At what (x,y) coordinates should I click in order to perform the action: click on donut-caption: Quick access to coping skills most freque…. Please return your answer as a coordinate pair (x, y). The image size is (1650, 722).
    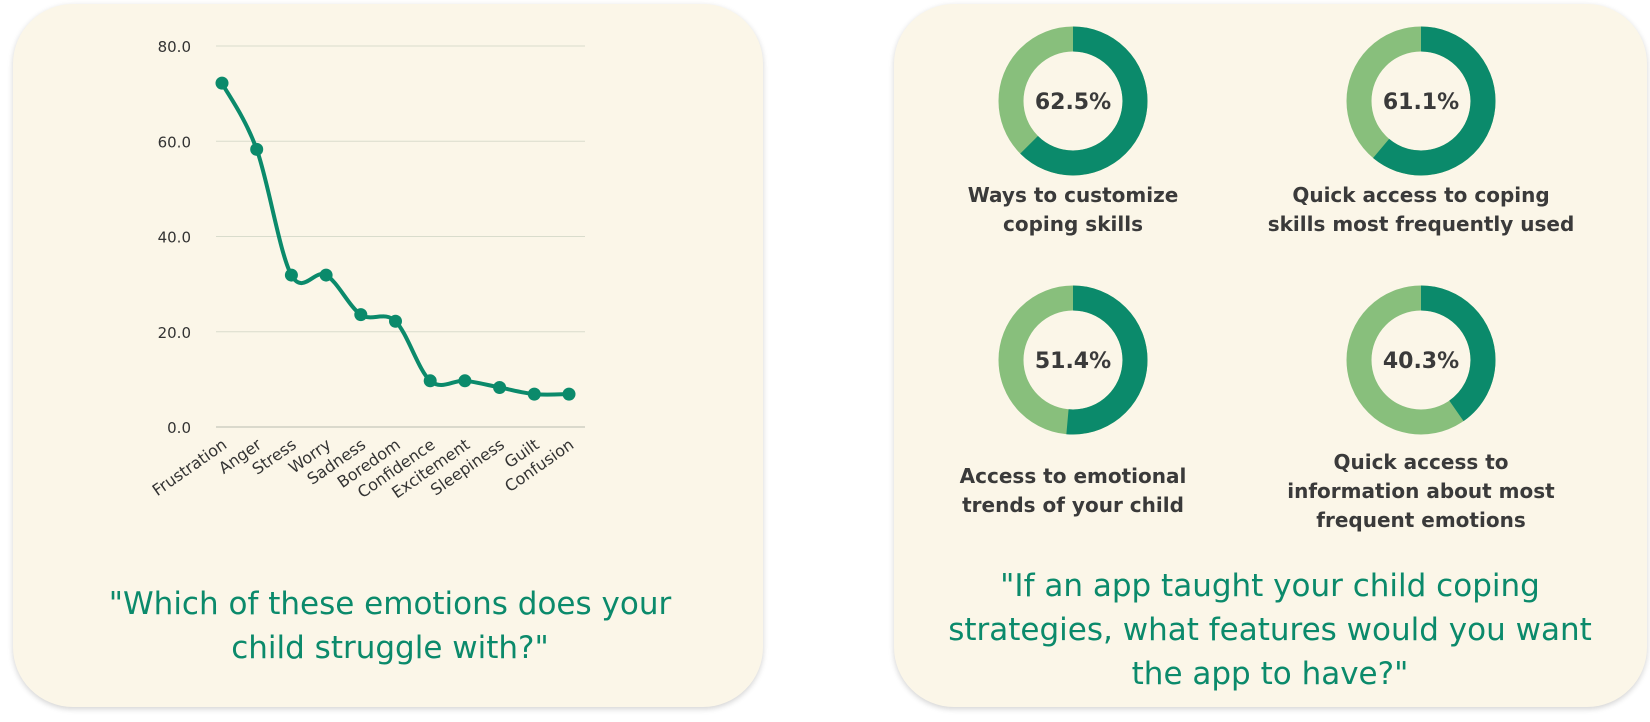
    Looking at the image, I should click on (1421, 210).